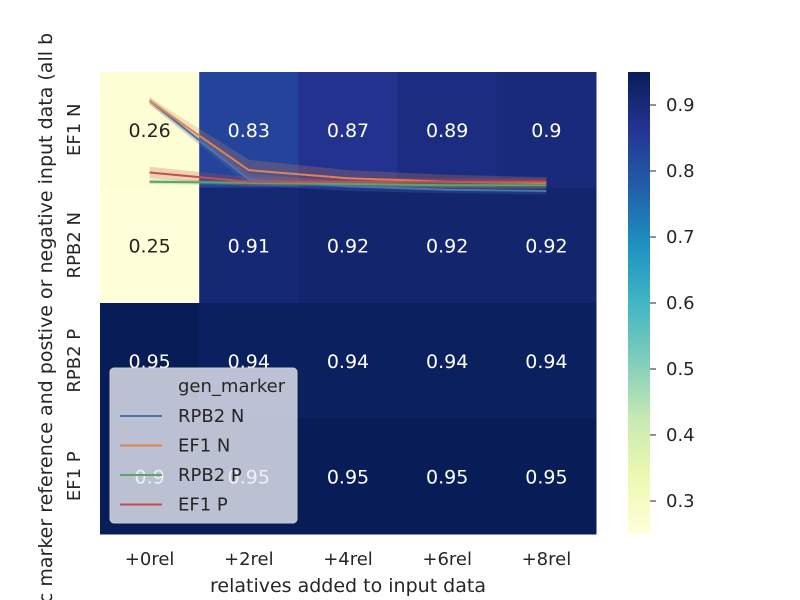 This screenshot has height=600, width=800. I want to click on legend-title: gen_marker, so click(232, 386).